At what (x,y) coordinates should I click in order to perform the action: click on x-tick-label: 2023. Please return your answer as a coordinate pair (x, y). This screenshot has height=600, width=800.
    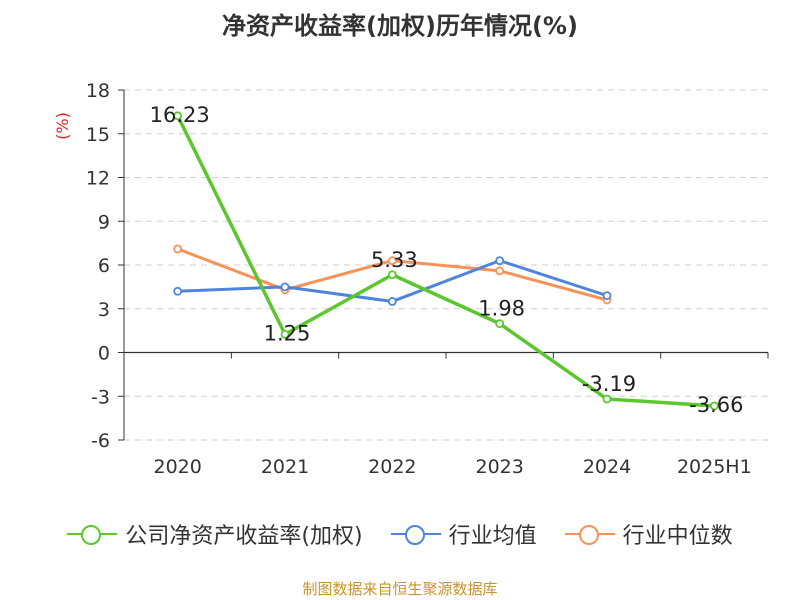
    Looking at the image, I should click on (499, 467).